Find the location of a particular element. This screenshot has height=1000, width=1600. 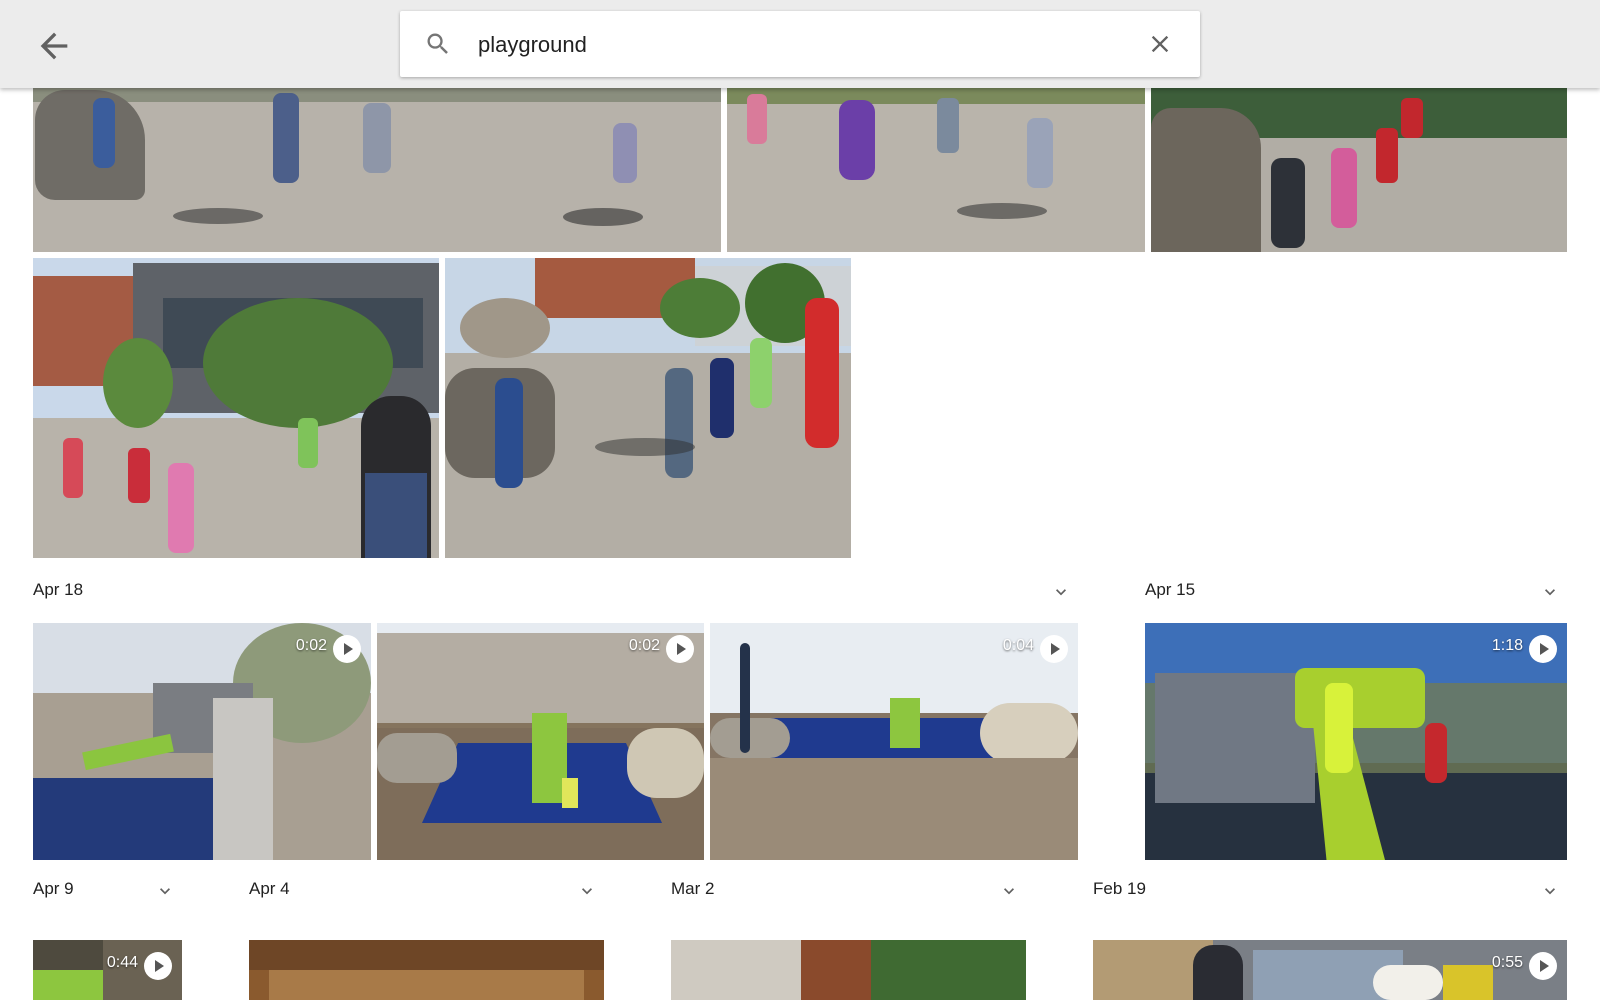

top-app-bar is located at coordinates (800, 44).